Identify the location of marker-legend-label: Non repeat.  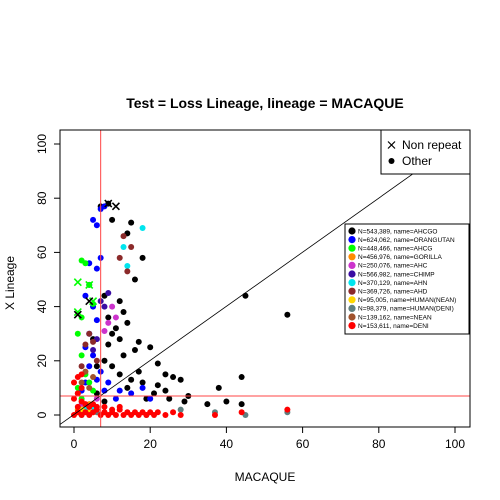
(432, 145).